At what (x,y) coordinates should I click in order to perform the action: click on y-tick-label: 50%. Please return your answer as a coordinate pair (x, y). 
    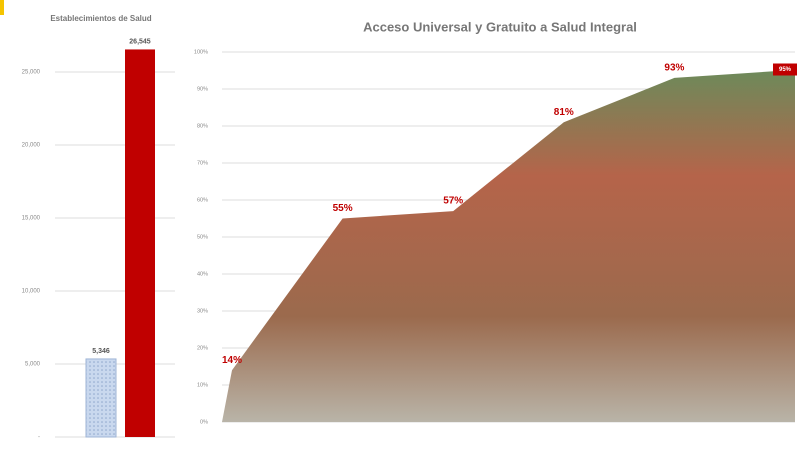
    Looking at the image, I should click on (202, 237).